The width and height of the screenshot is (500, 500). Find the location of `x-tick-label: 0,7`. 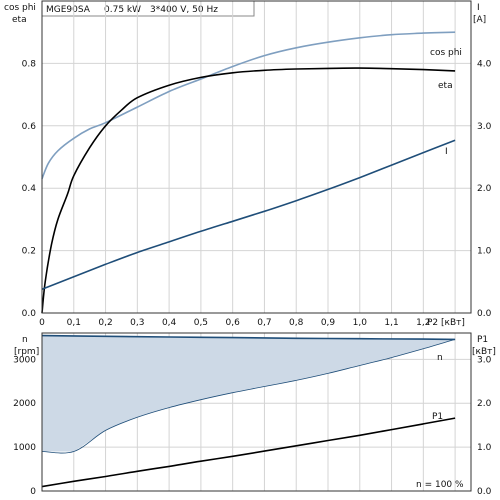

x-tick-label: 0,7 is located at coordinates (264, 323).